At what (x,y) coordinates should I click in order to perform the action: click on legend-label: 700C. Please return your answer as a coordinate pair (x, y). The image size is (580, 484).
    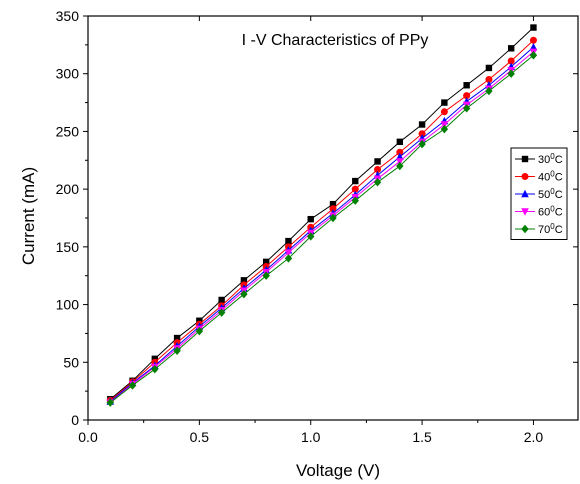
    Looking at the image, I should click on (550, 229).